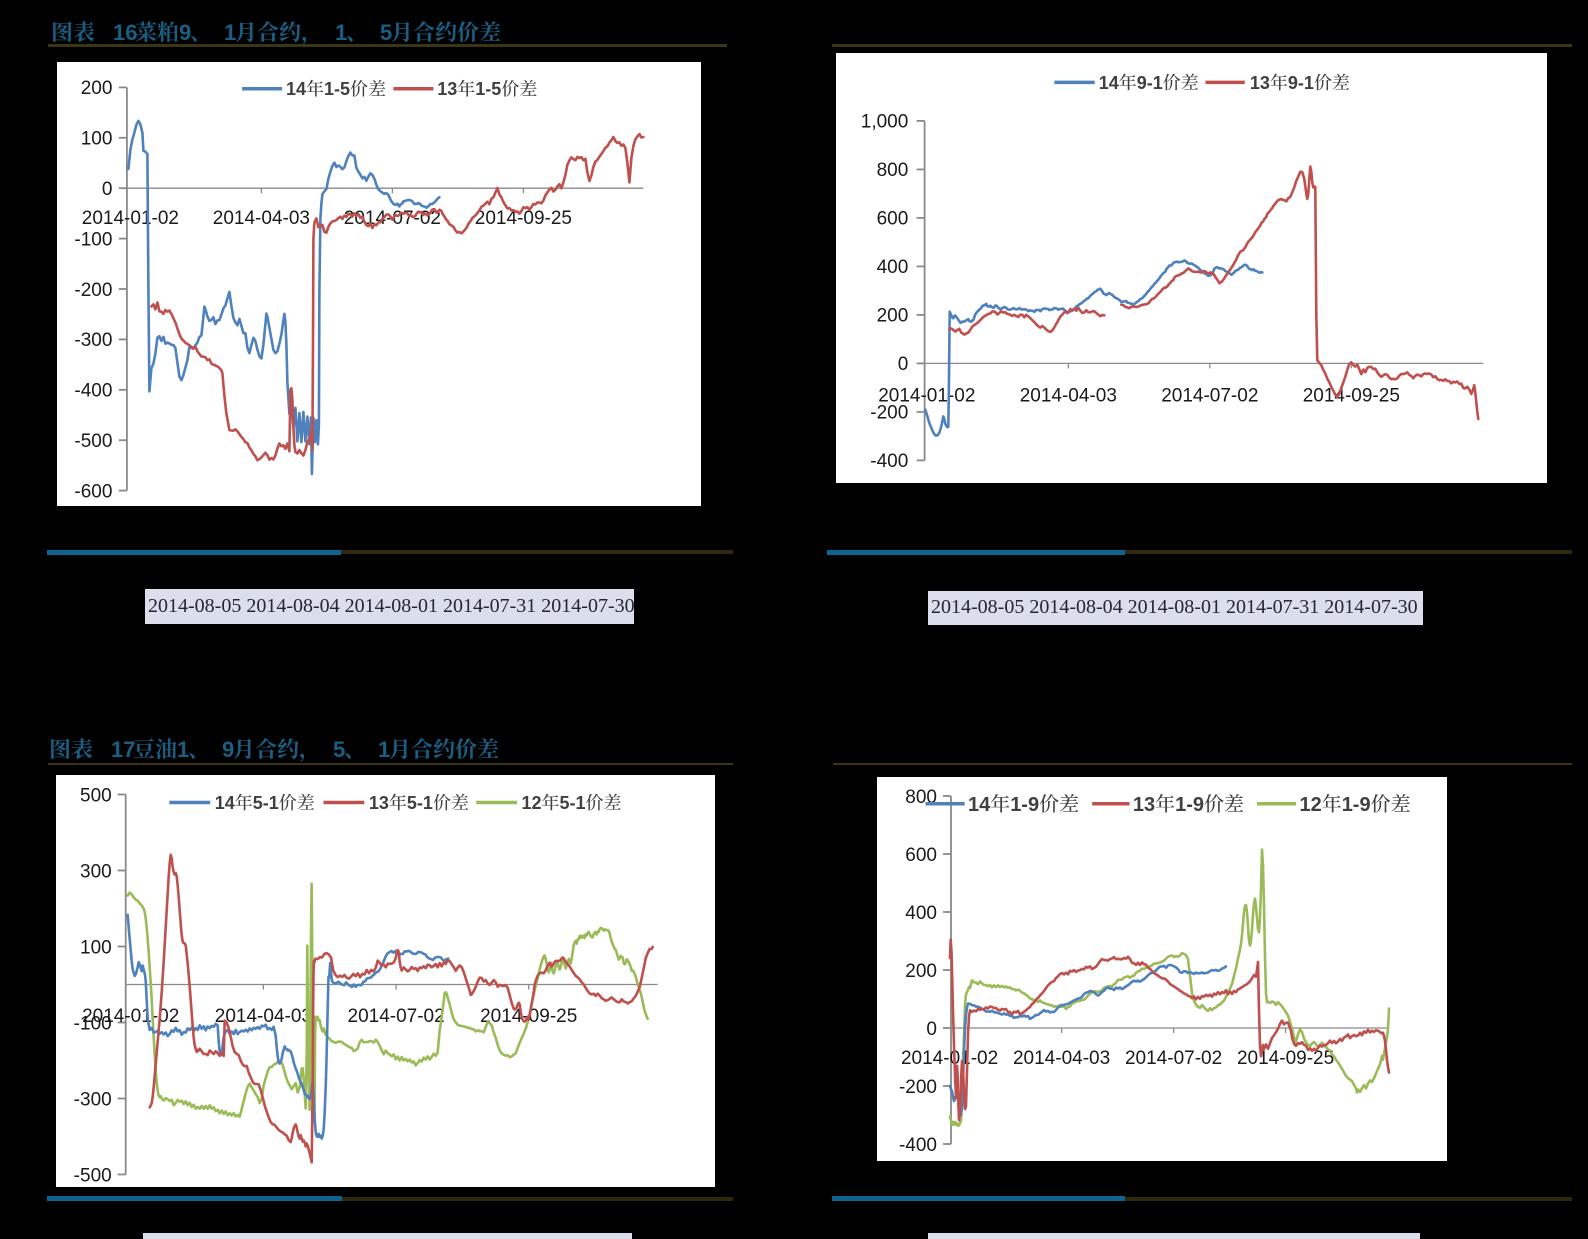 The width and height of the screenshot is (1588, 1239). What do you see at coordinates (125, 32) in the screenshot?
I see `svg-text: 16` at bounding box center [125, 32].